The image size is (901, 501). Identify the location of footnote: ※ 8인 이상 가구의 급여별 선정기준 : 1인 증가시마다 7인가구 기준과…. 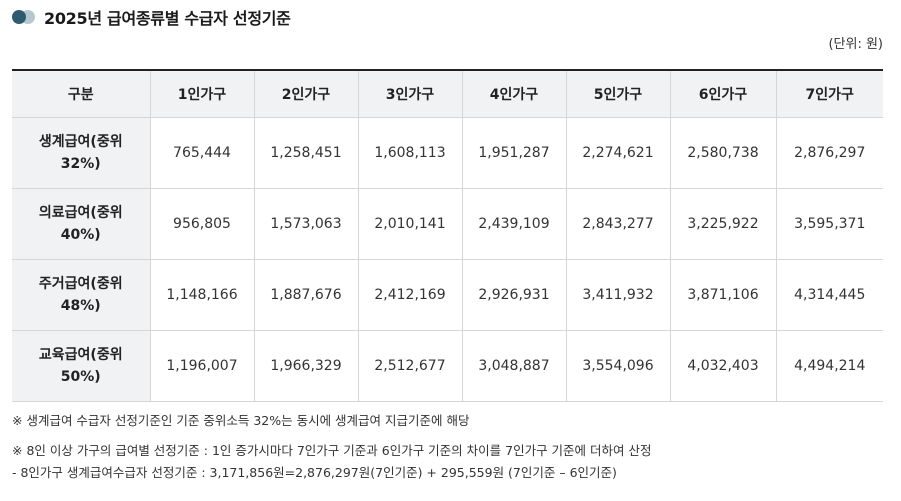
(332, 450).